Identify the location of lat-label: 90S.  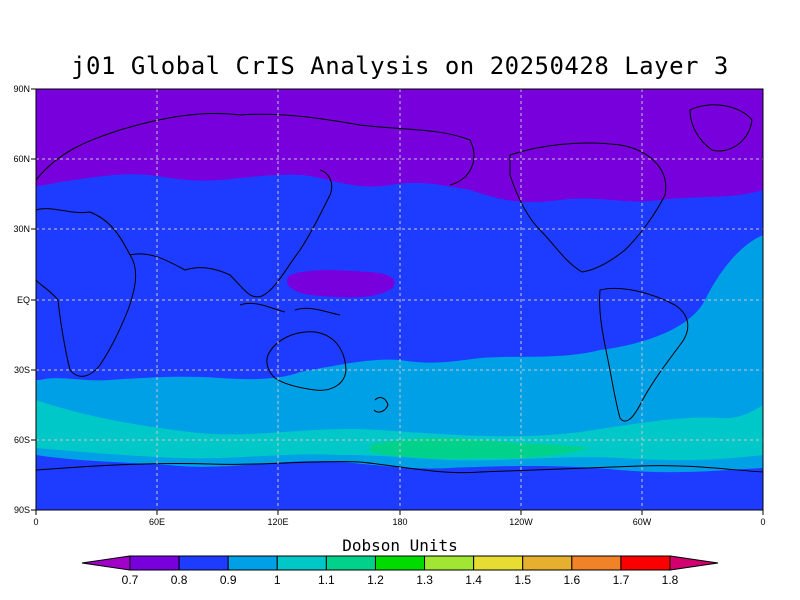
(22, 510).